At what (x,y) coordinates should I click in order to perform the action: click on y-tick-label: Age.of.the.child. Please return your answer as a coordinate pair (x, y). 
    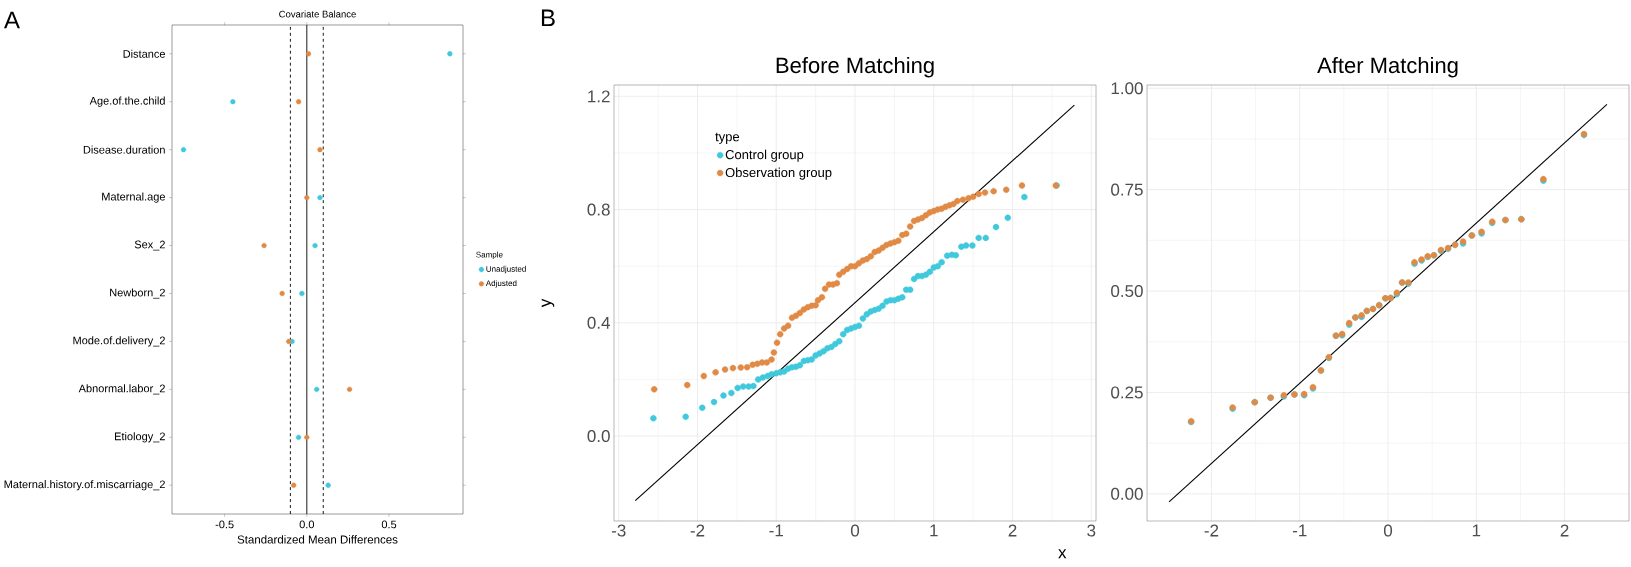
    Looking at the image, I should click on (127, 101).